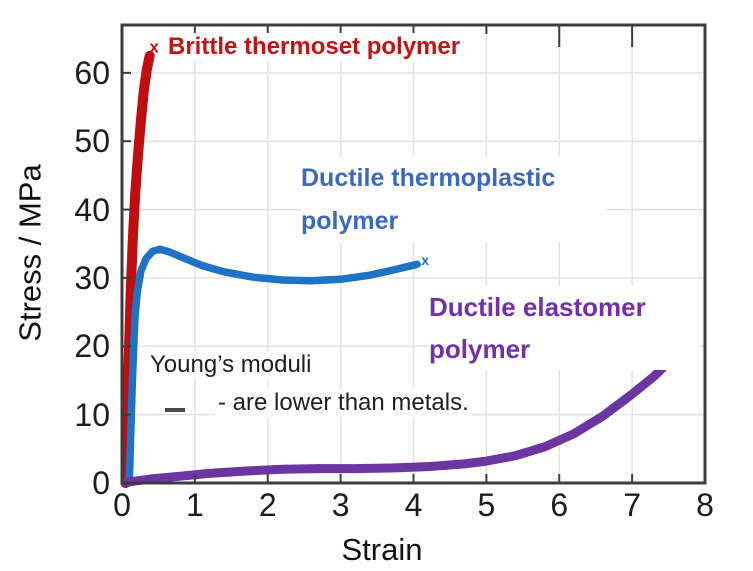 The image size is (753, 571). I want to click on y-tick-label: 0, so click(101, 483).